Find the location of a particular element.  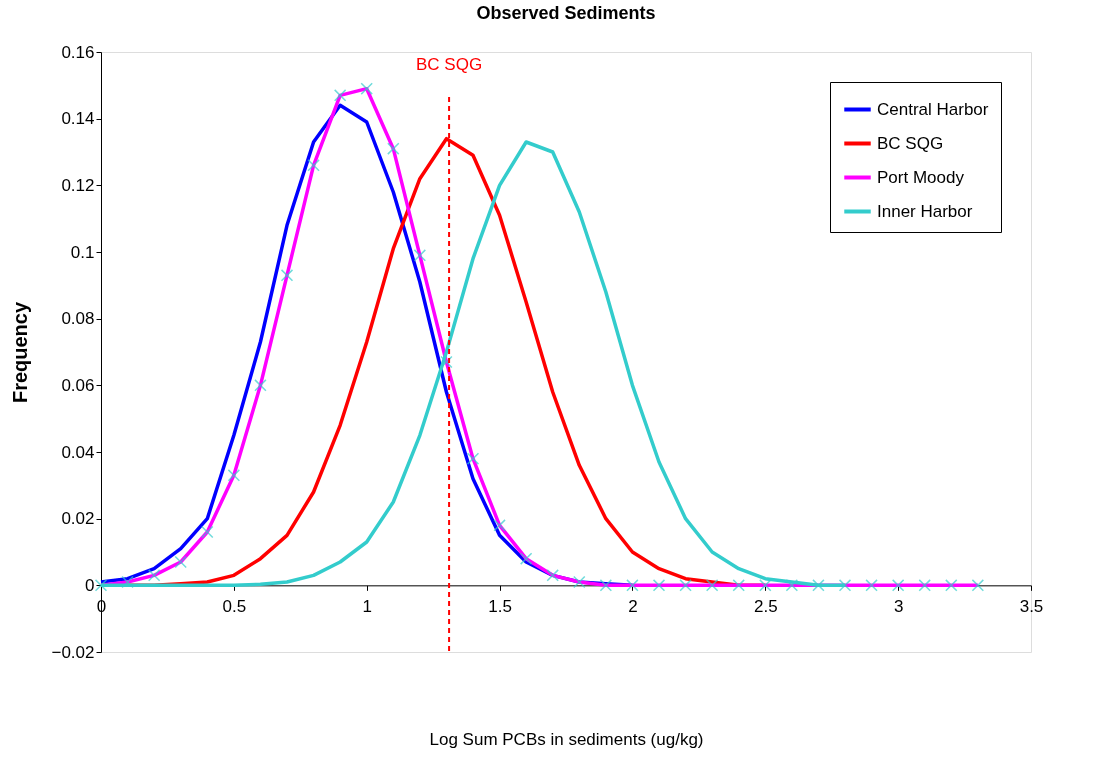

legend-label: Port Moody is located at coordinates (921, 177).